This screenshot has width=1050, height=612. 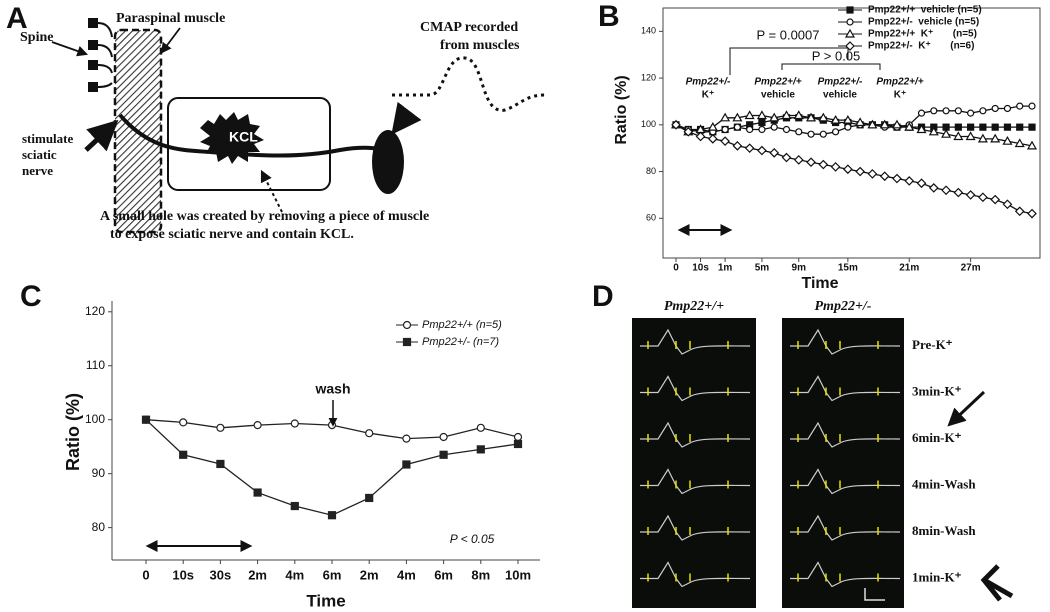 What do you see at coordinates (921, 46) in the screenshot?
I see `legend-label: Pmp22+/- K⁺ (n=6)` at bounding box center [921, 46].